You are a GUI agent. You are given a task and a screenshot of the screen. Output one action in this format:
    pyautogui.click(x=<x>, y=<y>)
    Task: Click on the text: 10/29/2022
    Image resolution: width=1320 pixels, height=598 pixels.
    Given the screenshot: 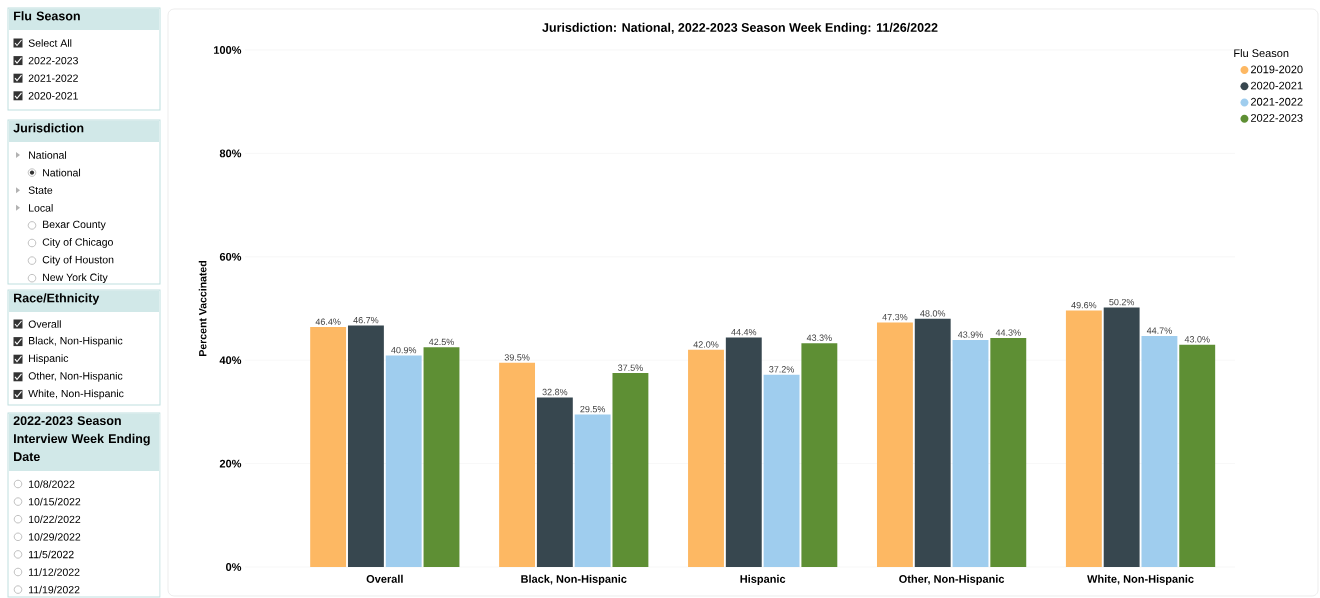 What is the action you would take?
    pyautogui.click(x=55, y=536)
    